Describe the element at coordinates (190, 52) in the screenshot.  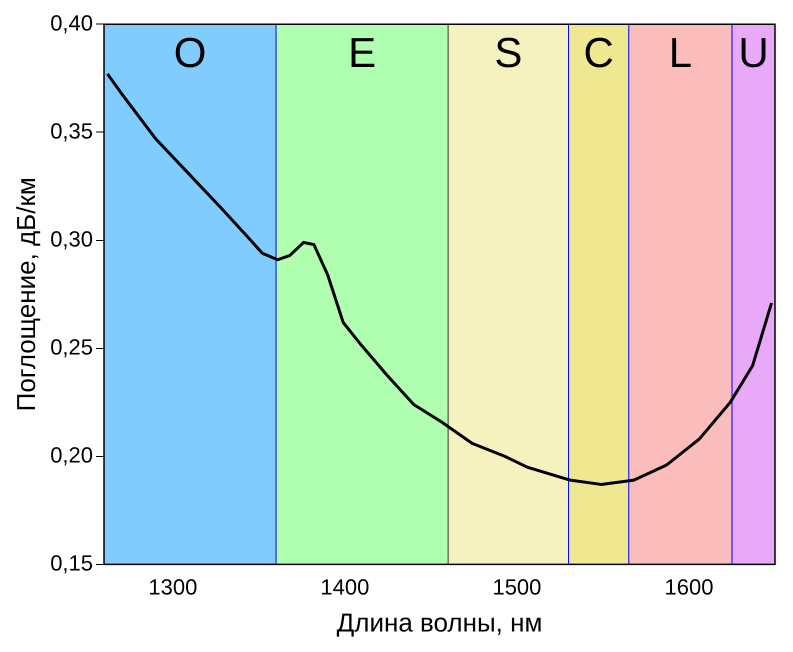
I see `band-label: O` at that location.